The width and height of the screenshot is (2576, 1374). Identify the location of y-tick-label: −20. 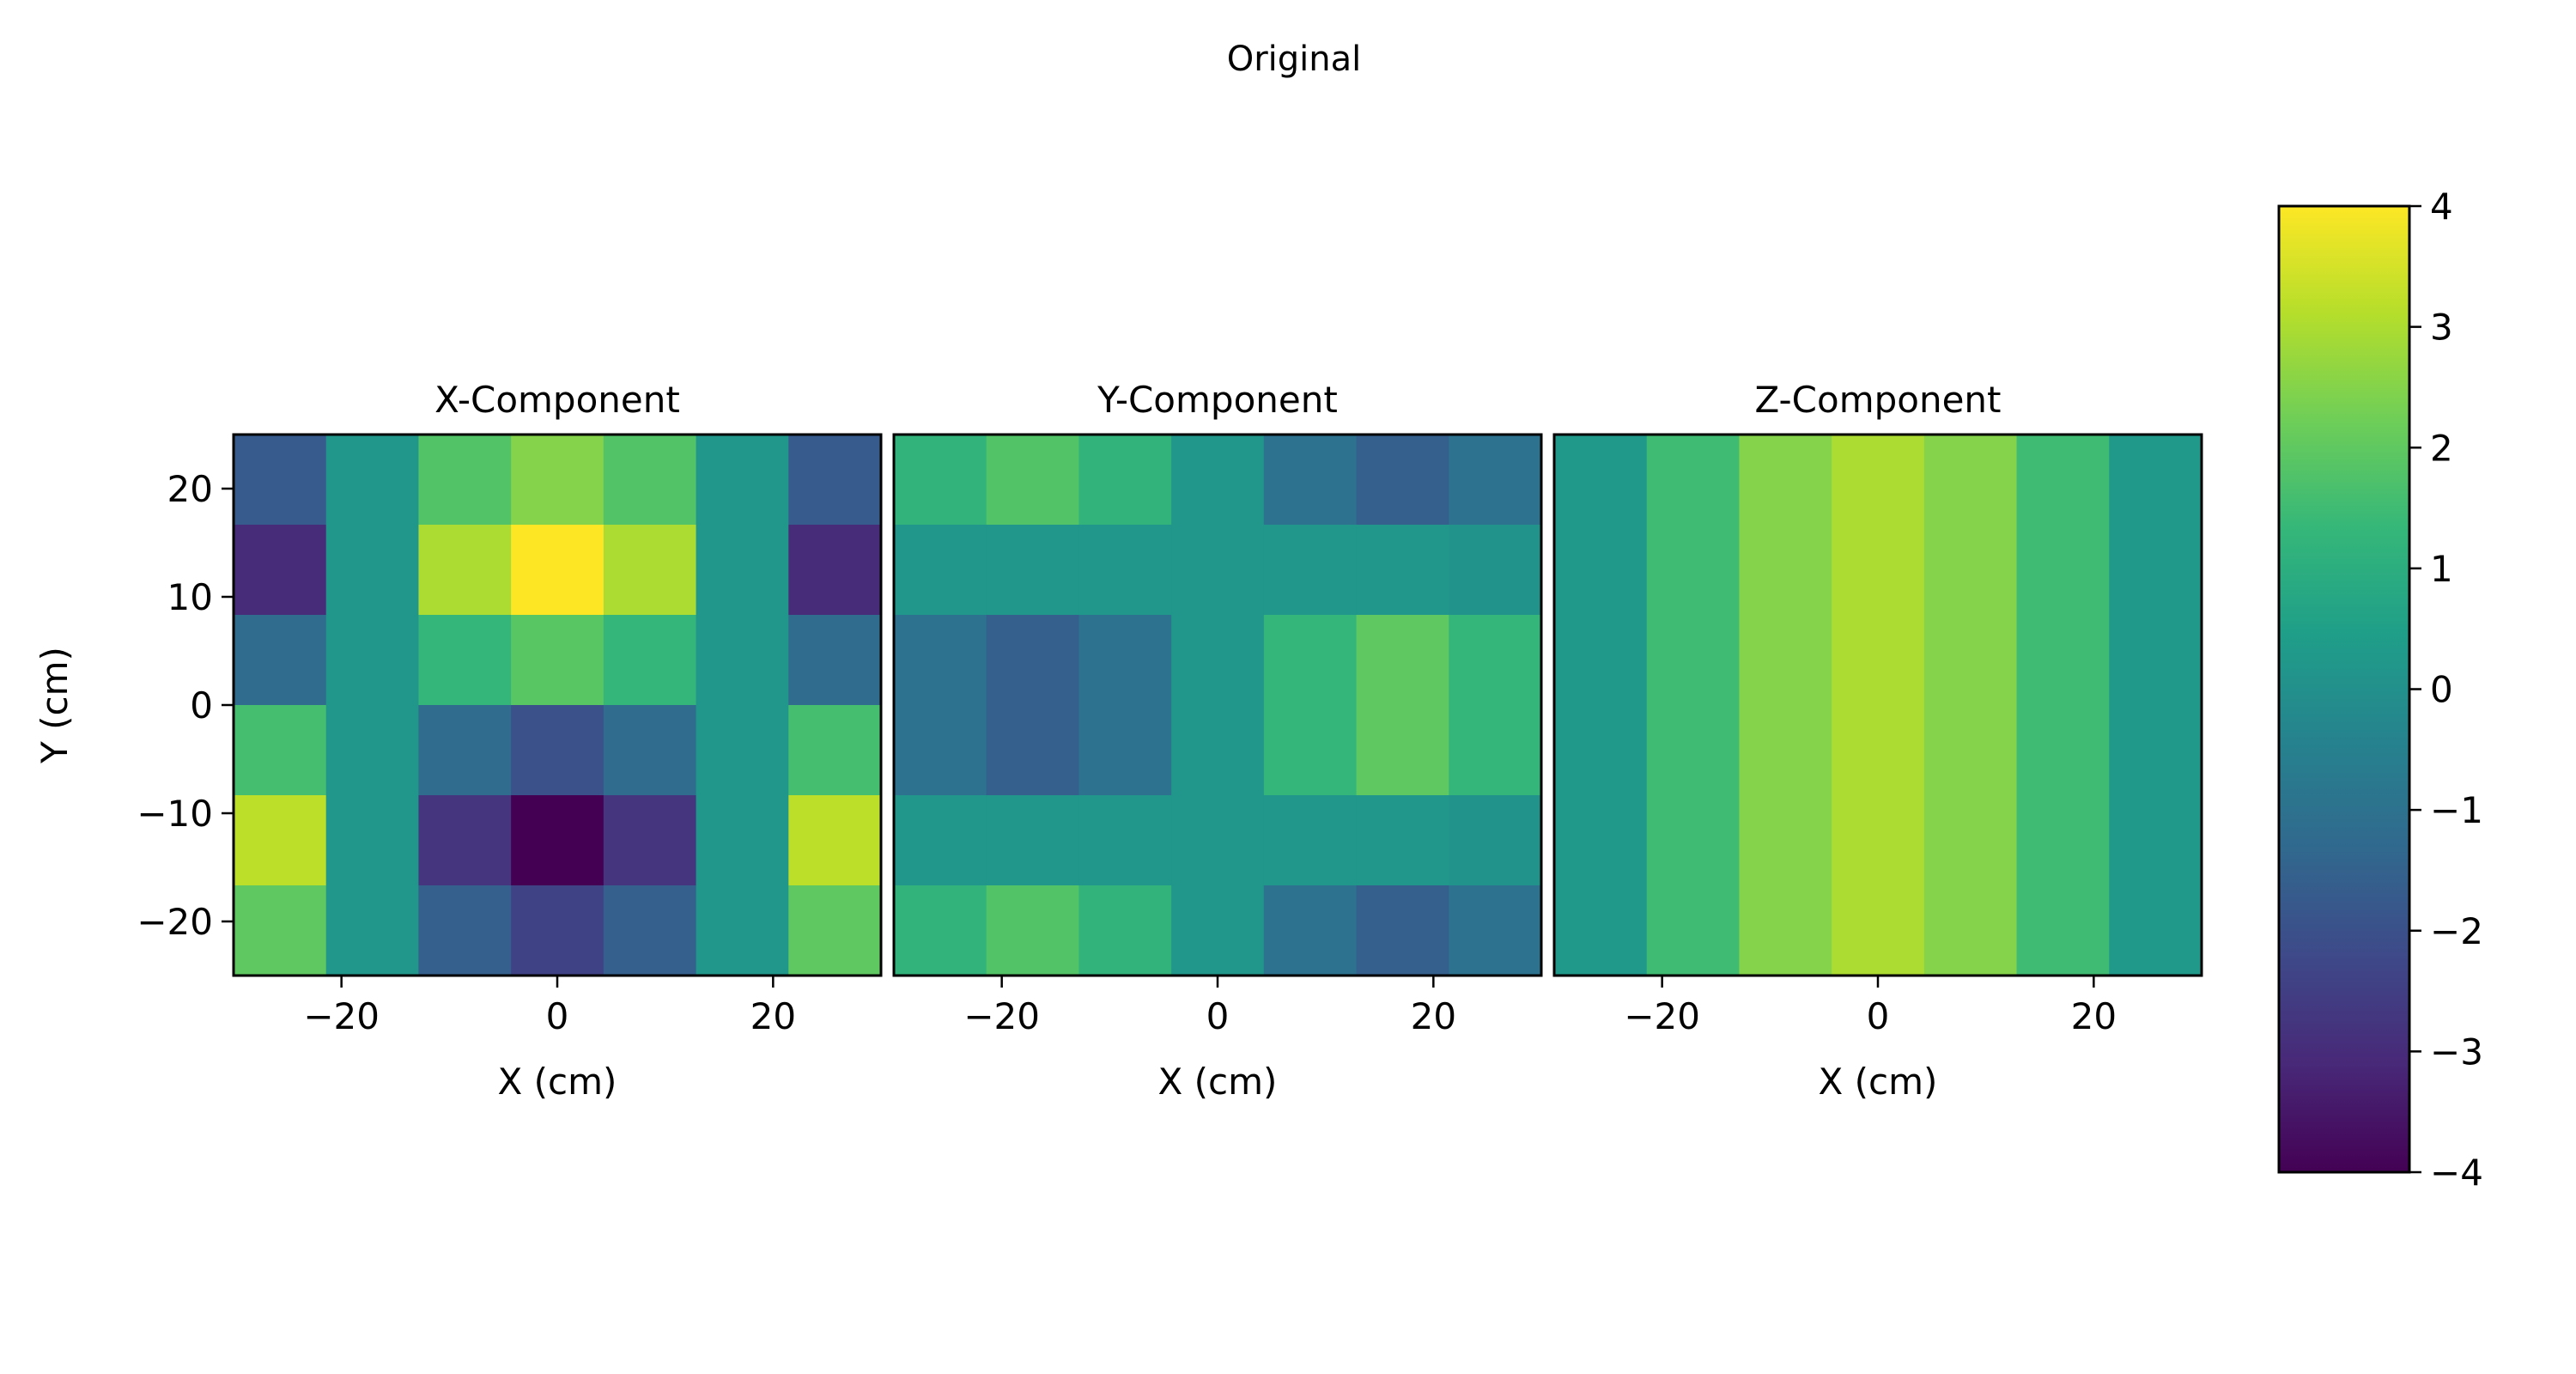
(175, 922).